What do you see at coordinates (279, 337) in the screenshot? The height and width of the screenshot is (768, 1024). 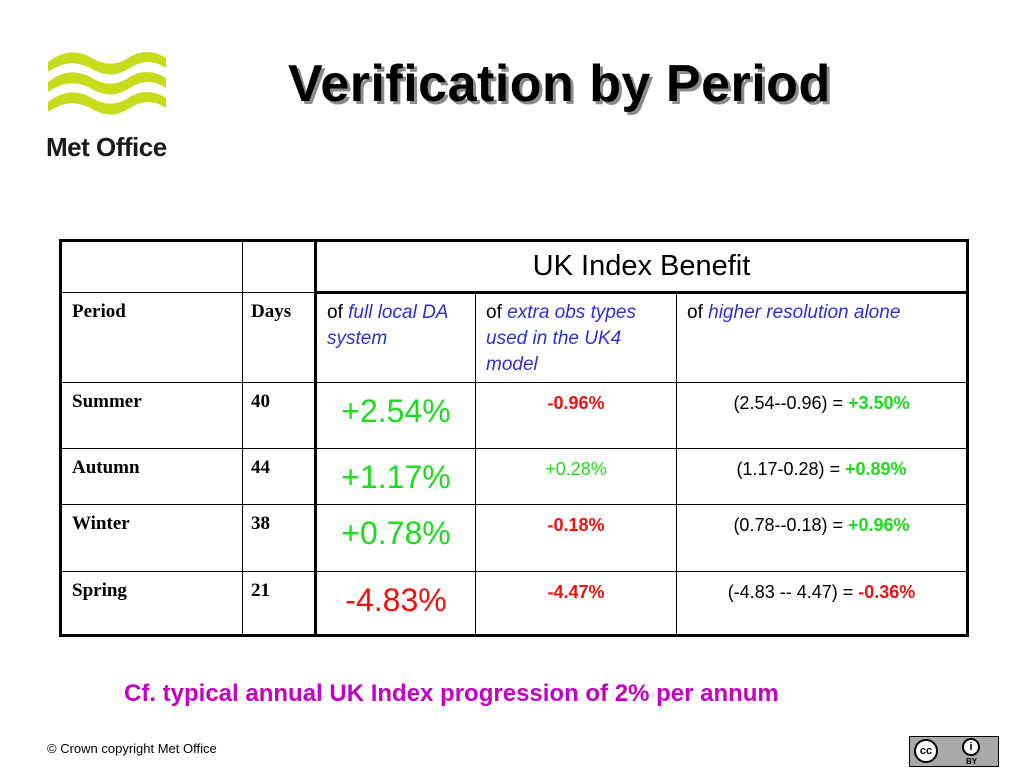 I see `days-column-header: Days` at bounding box center [279, 337].